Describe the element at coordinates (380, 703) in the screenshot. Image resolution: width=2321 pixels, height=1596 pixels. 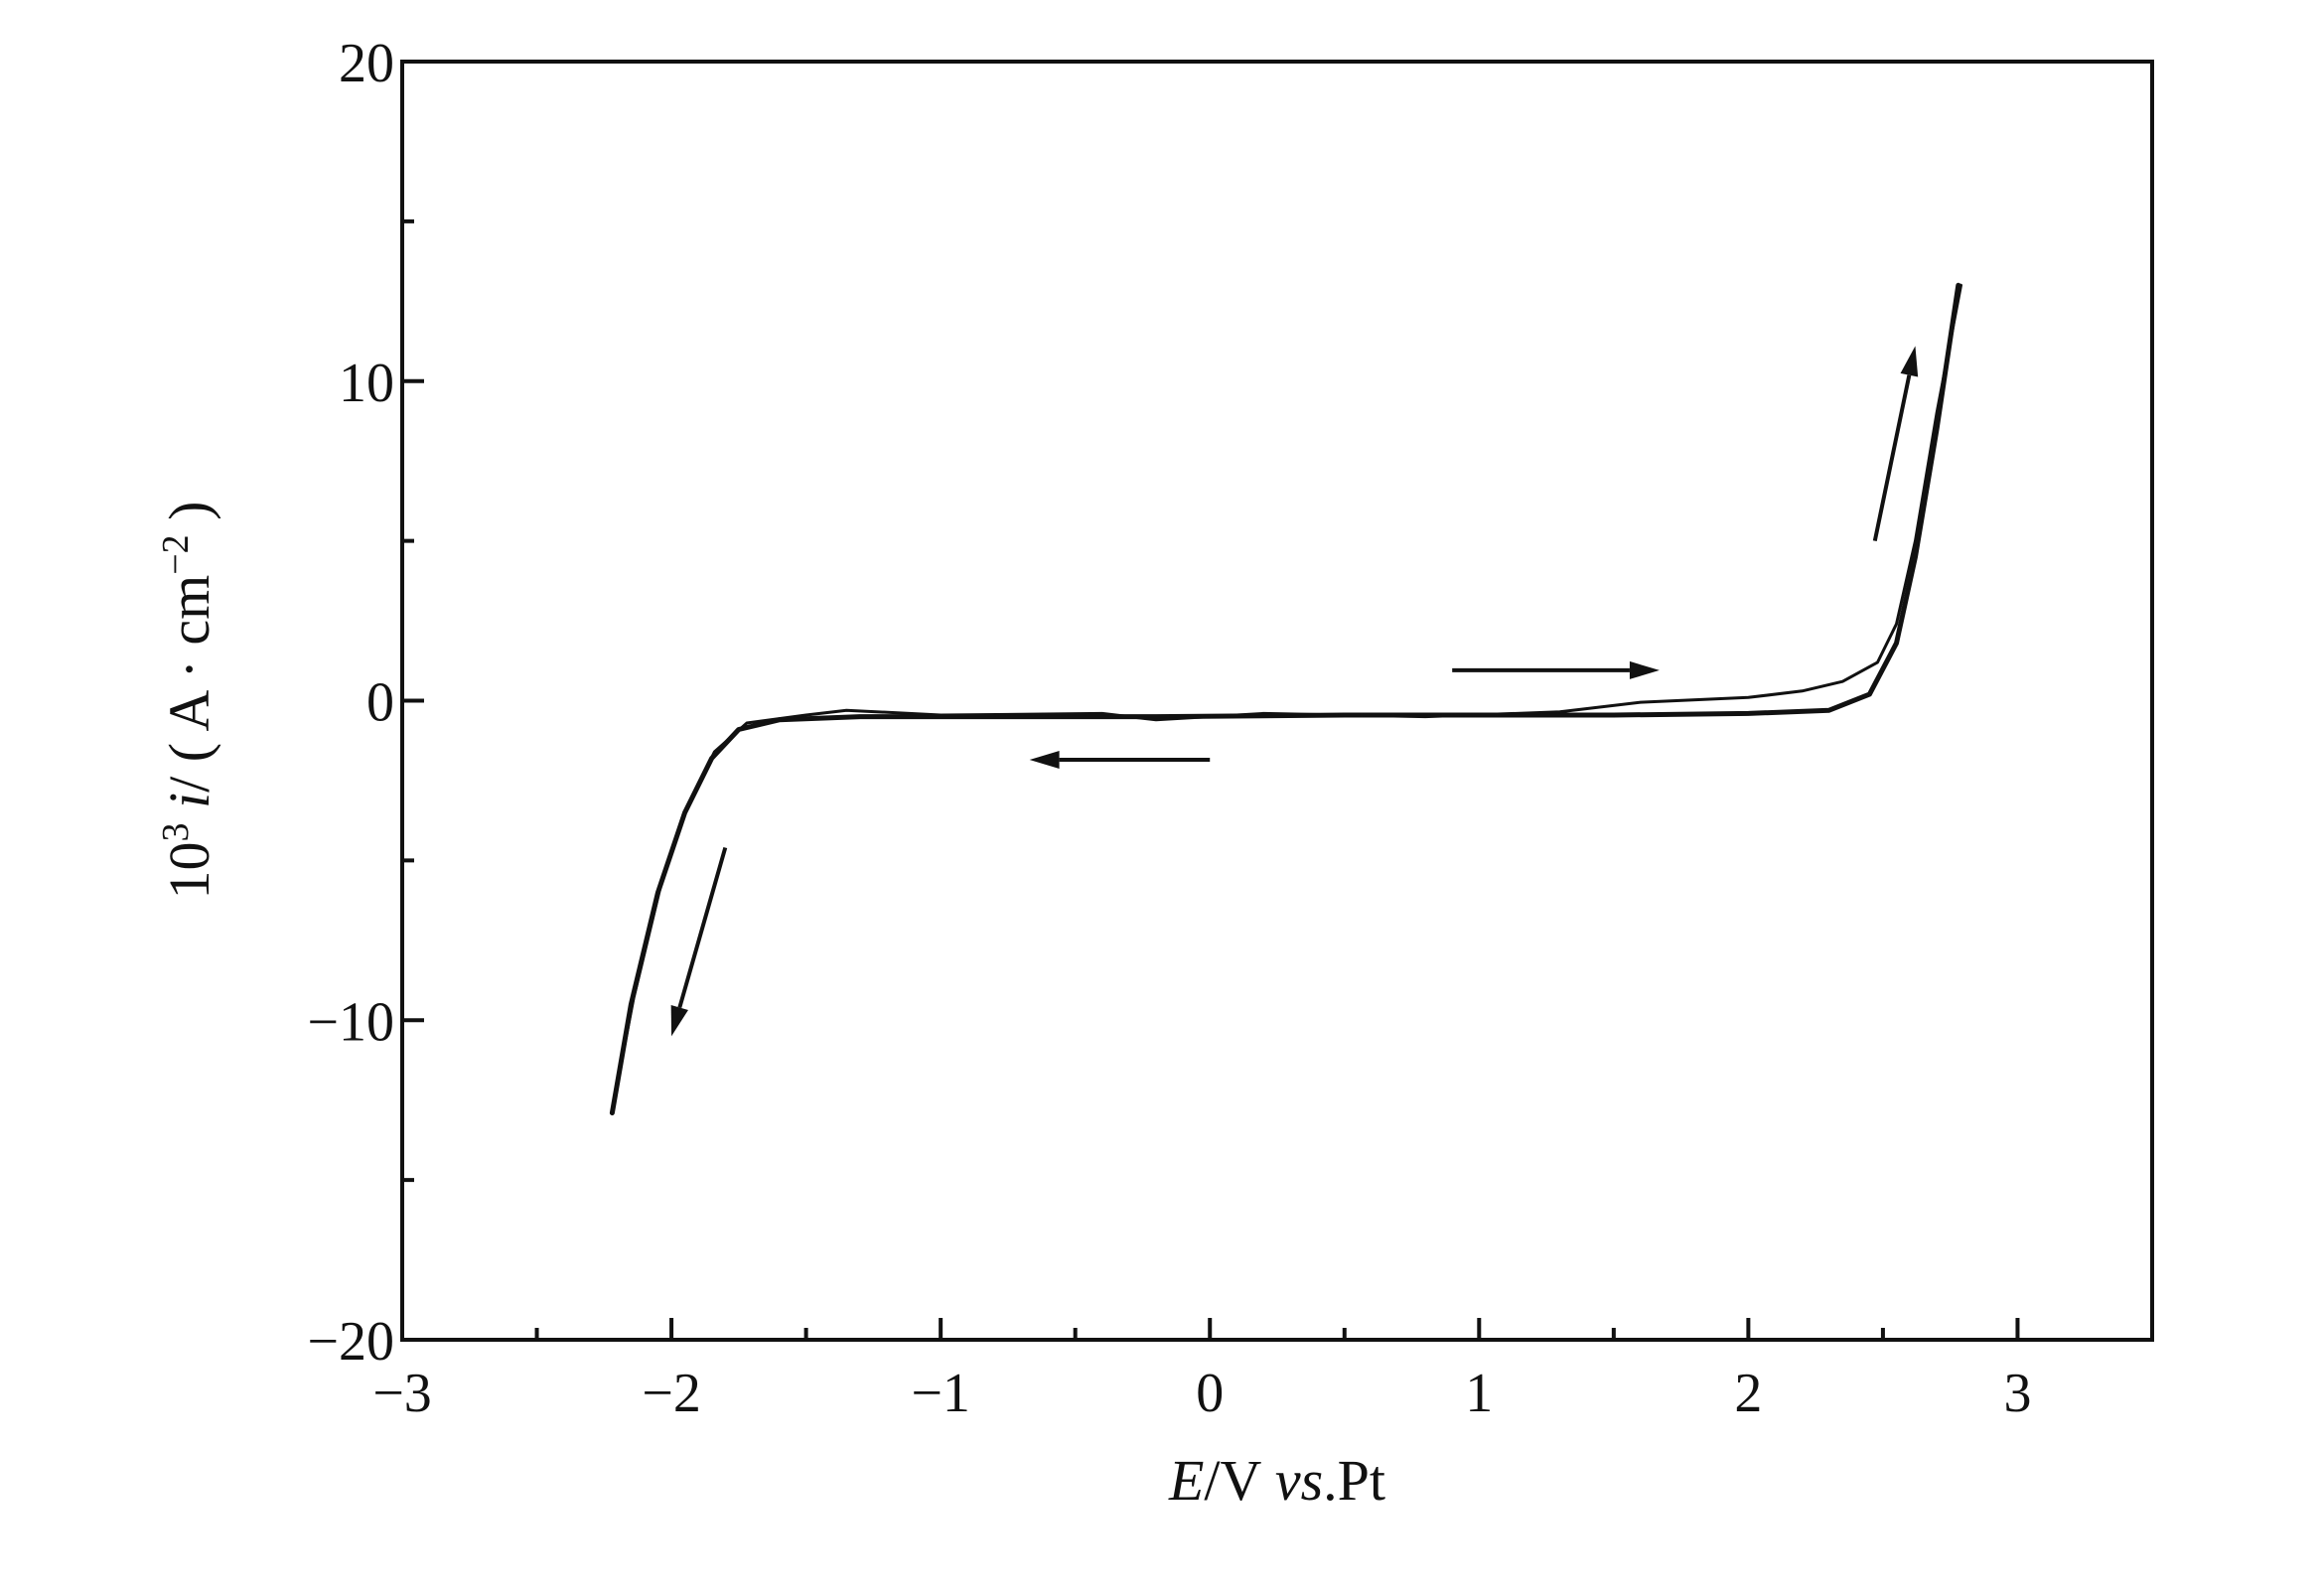
I see `y-tick-label: 0` at that location.